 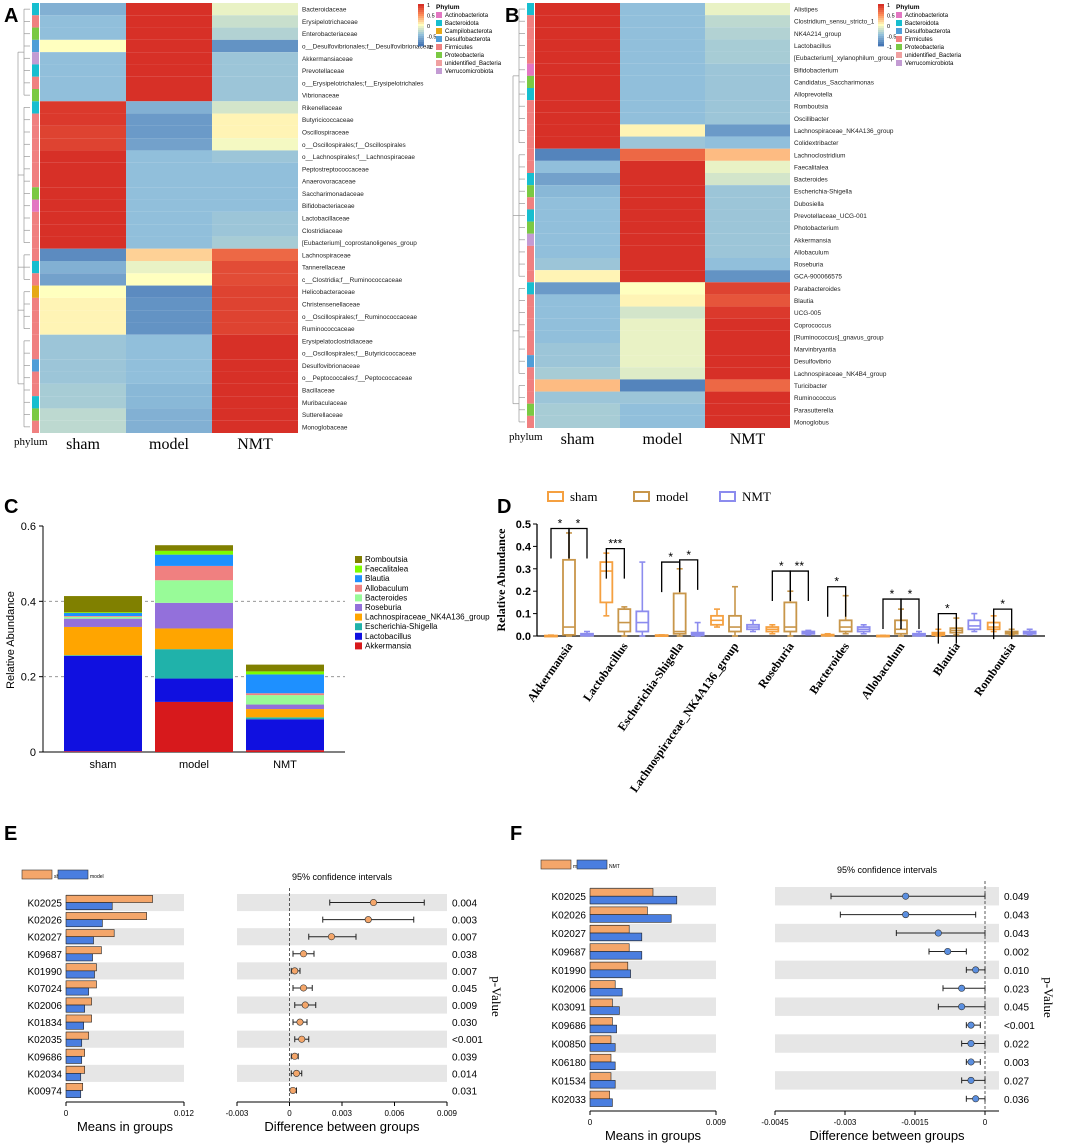 I want to click on row-label: Coprococcus, so click(x=812, y=325).